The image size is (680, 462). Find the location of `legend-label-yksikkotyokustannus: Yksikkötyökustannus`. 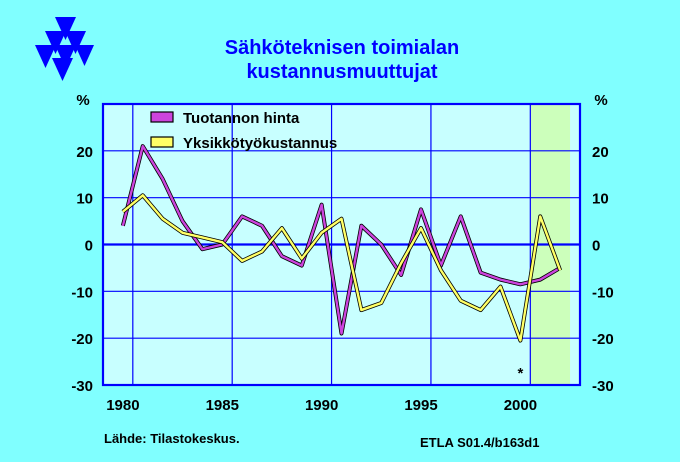

legend-label-yksikkotyokustannus: Yksikkötyökustannus is located at coordinates (260, 143).